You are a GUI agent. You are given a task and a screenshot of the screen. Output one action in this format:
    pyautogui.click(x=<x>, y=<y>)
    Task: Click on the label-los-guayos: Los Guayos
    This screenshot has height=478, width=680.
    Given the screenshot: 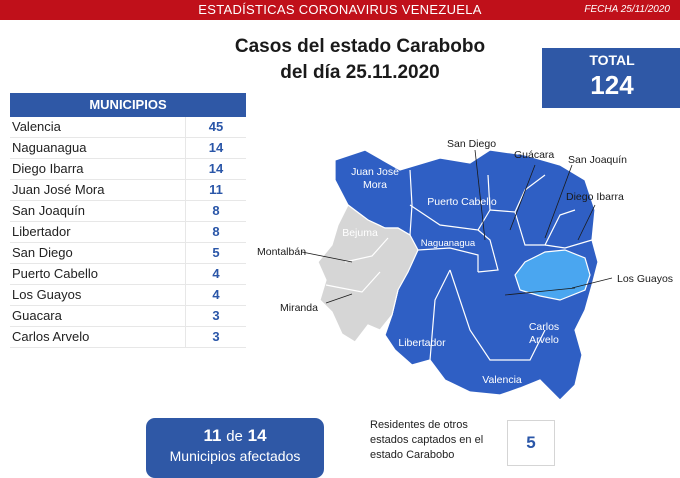 What is the action you would take?
    pyautogui.click(x=645, y=279)
    